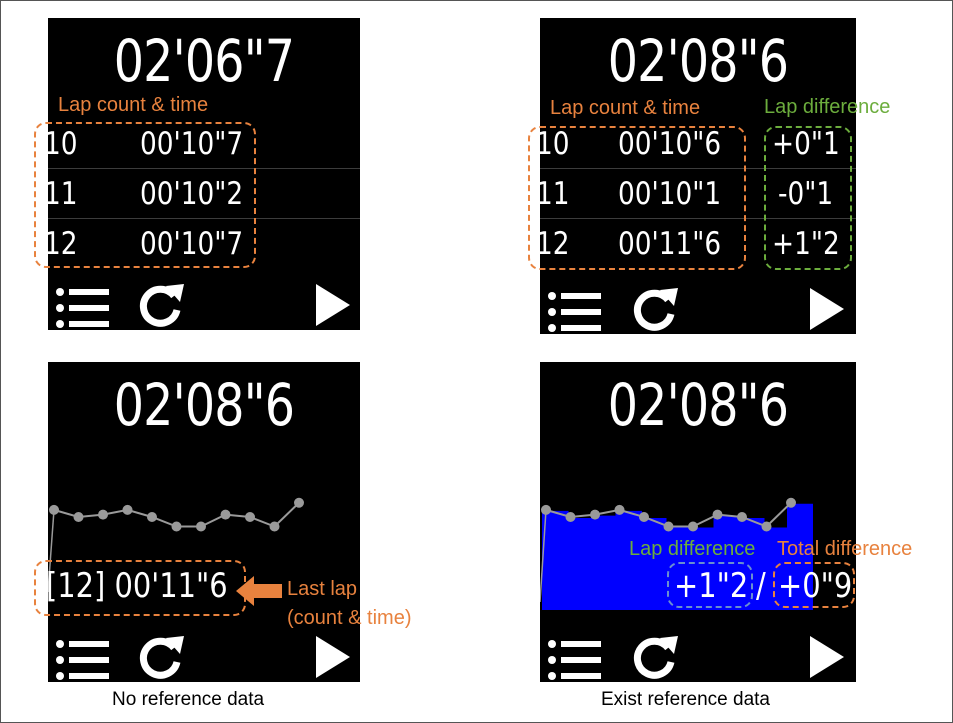 The height and width of the screenshot is (723, 953). I want to click on annotation-lap-difference: Lap difference, so click(827, 107).